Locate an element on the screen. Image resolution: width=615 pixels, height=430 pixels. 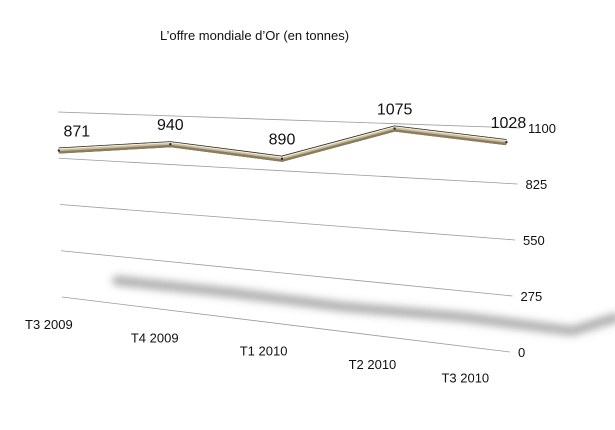
x-tick-labels: T3 2009 T4 2009 T1 2010 T2 2010 T3 2010 is located at coordinates (257, 351).